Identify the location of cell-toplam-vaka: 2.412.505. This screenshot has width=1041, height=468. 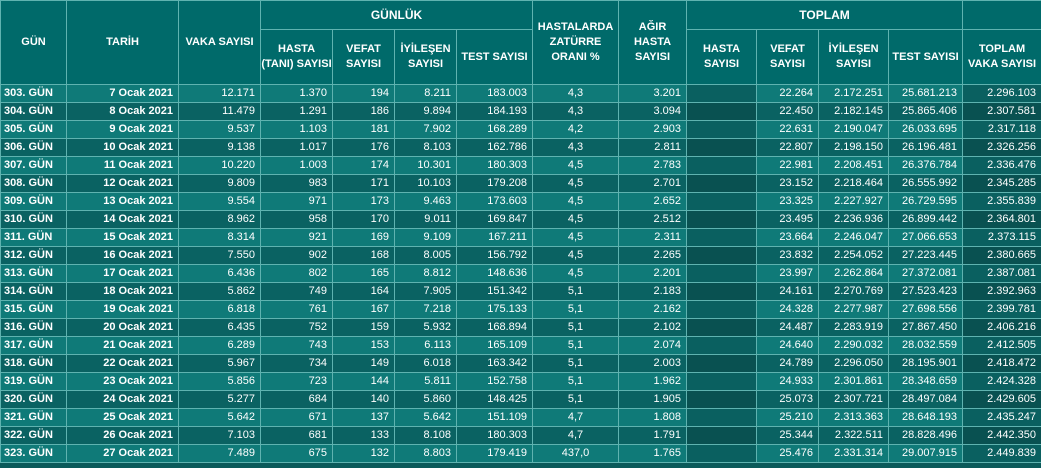
(1001, 345).